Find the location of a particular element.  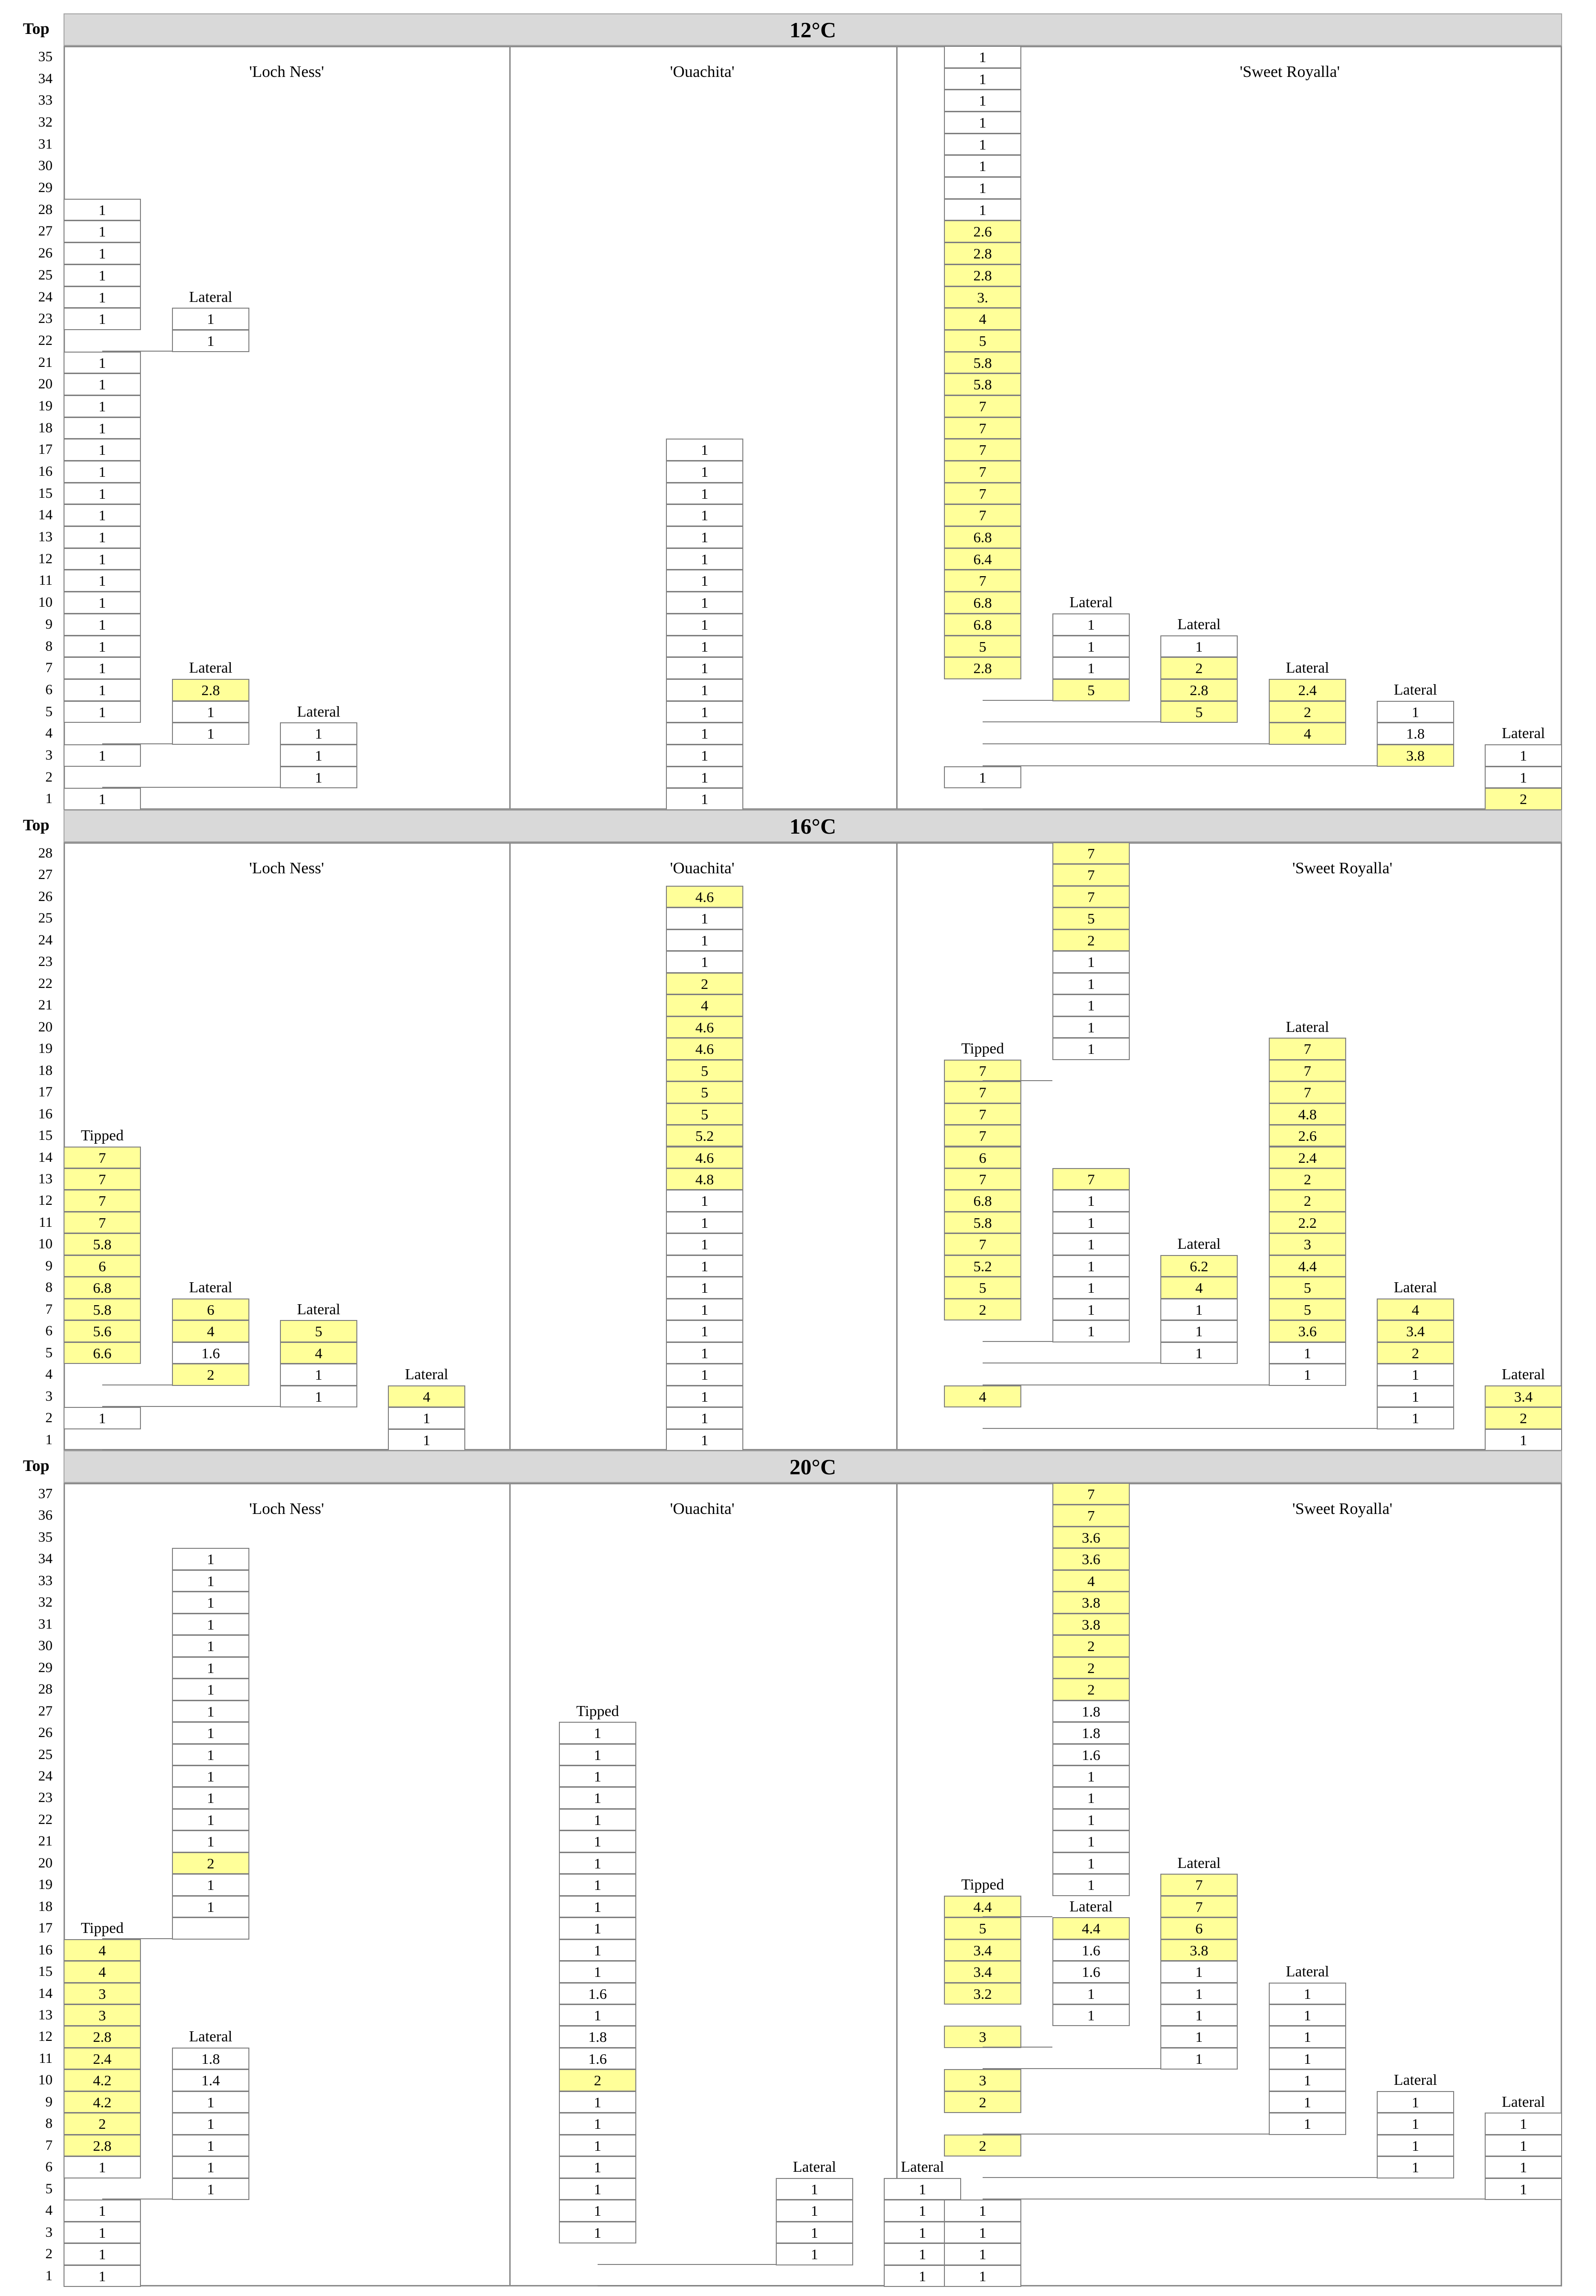

row-number: 28 is located at coordinates (46, 853).